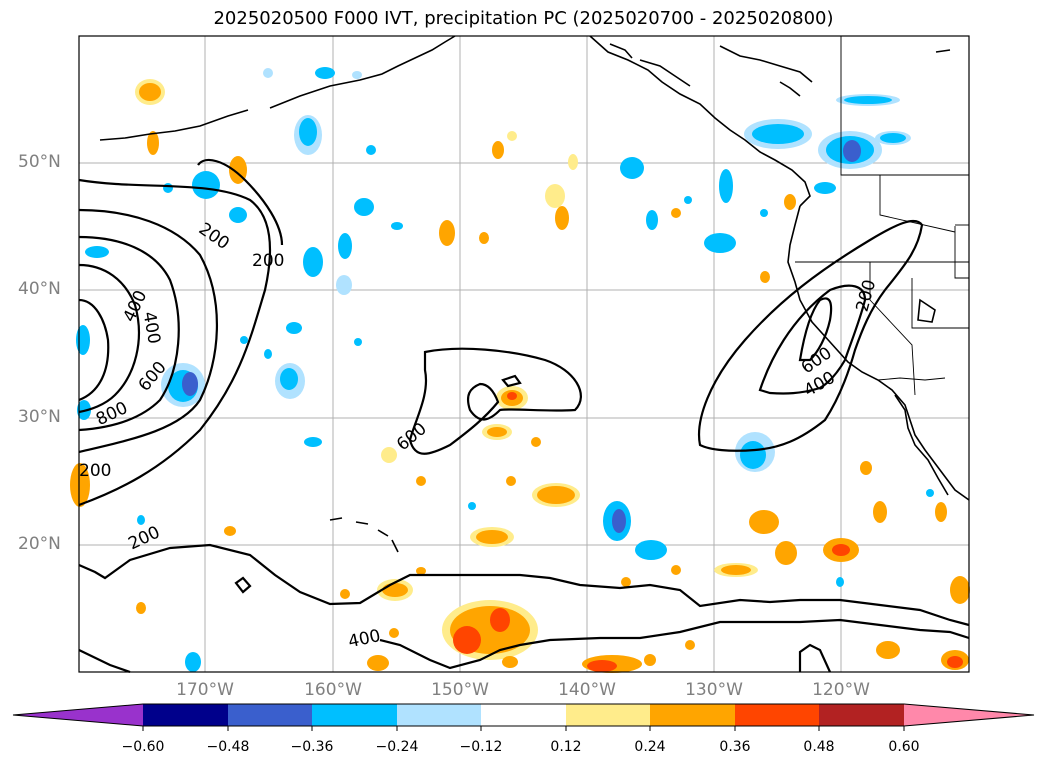 The height and width of the screenshot is (765, 1047). Describe the element at coordinates (481, 747) in the screenshot. I see `colorbar-tick-label: −0.12` at that location.